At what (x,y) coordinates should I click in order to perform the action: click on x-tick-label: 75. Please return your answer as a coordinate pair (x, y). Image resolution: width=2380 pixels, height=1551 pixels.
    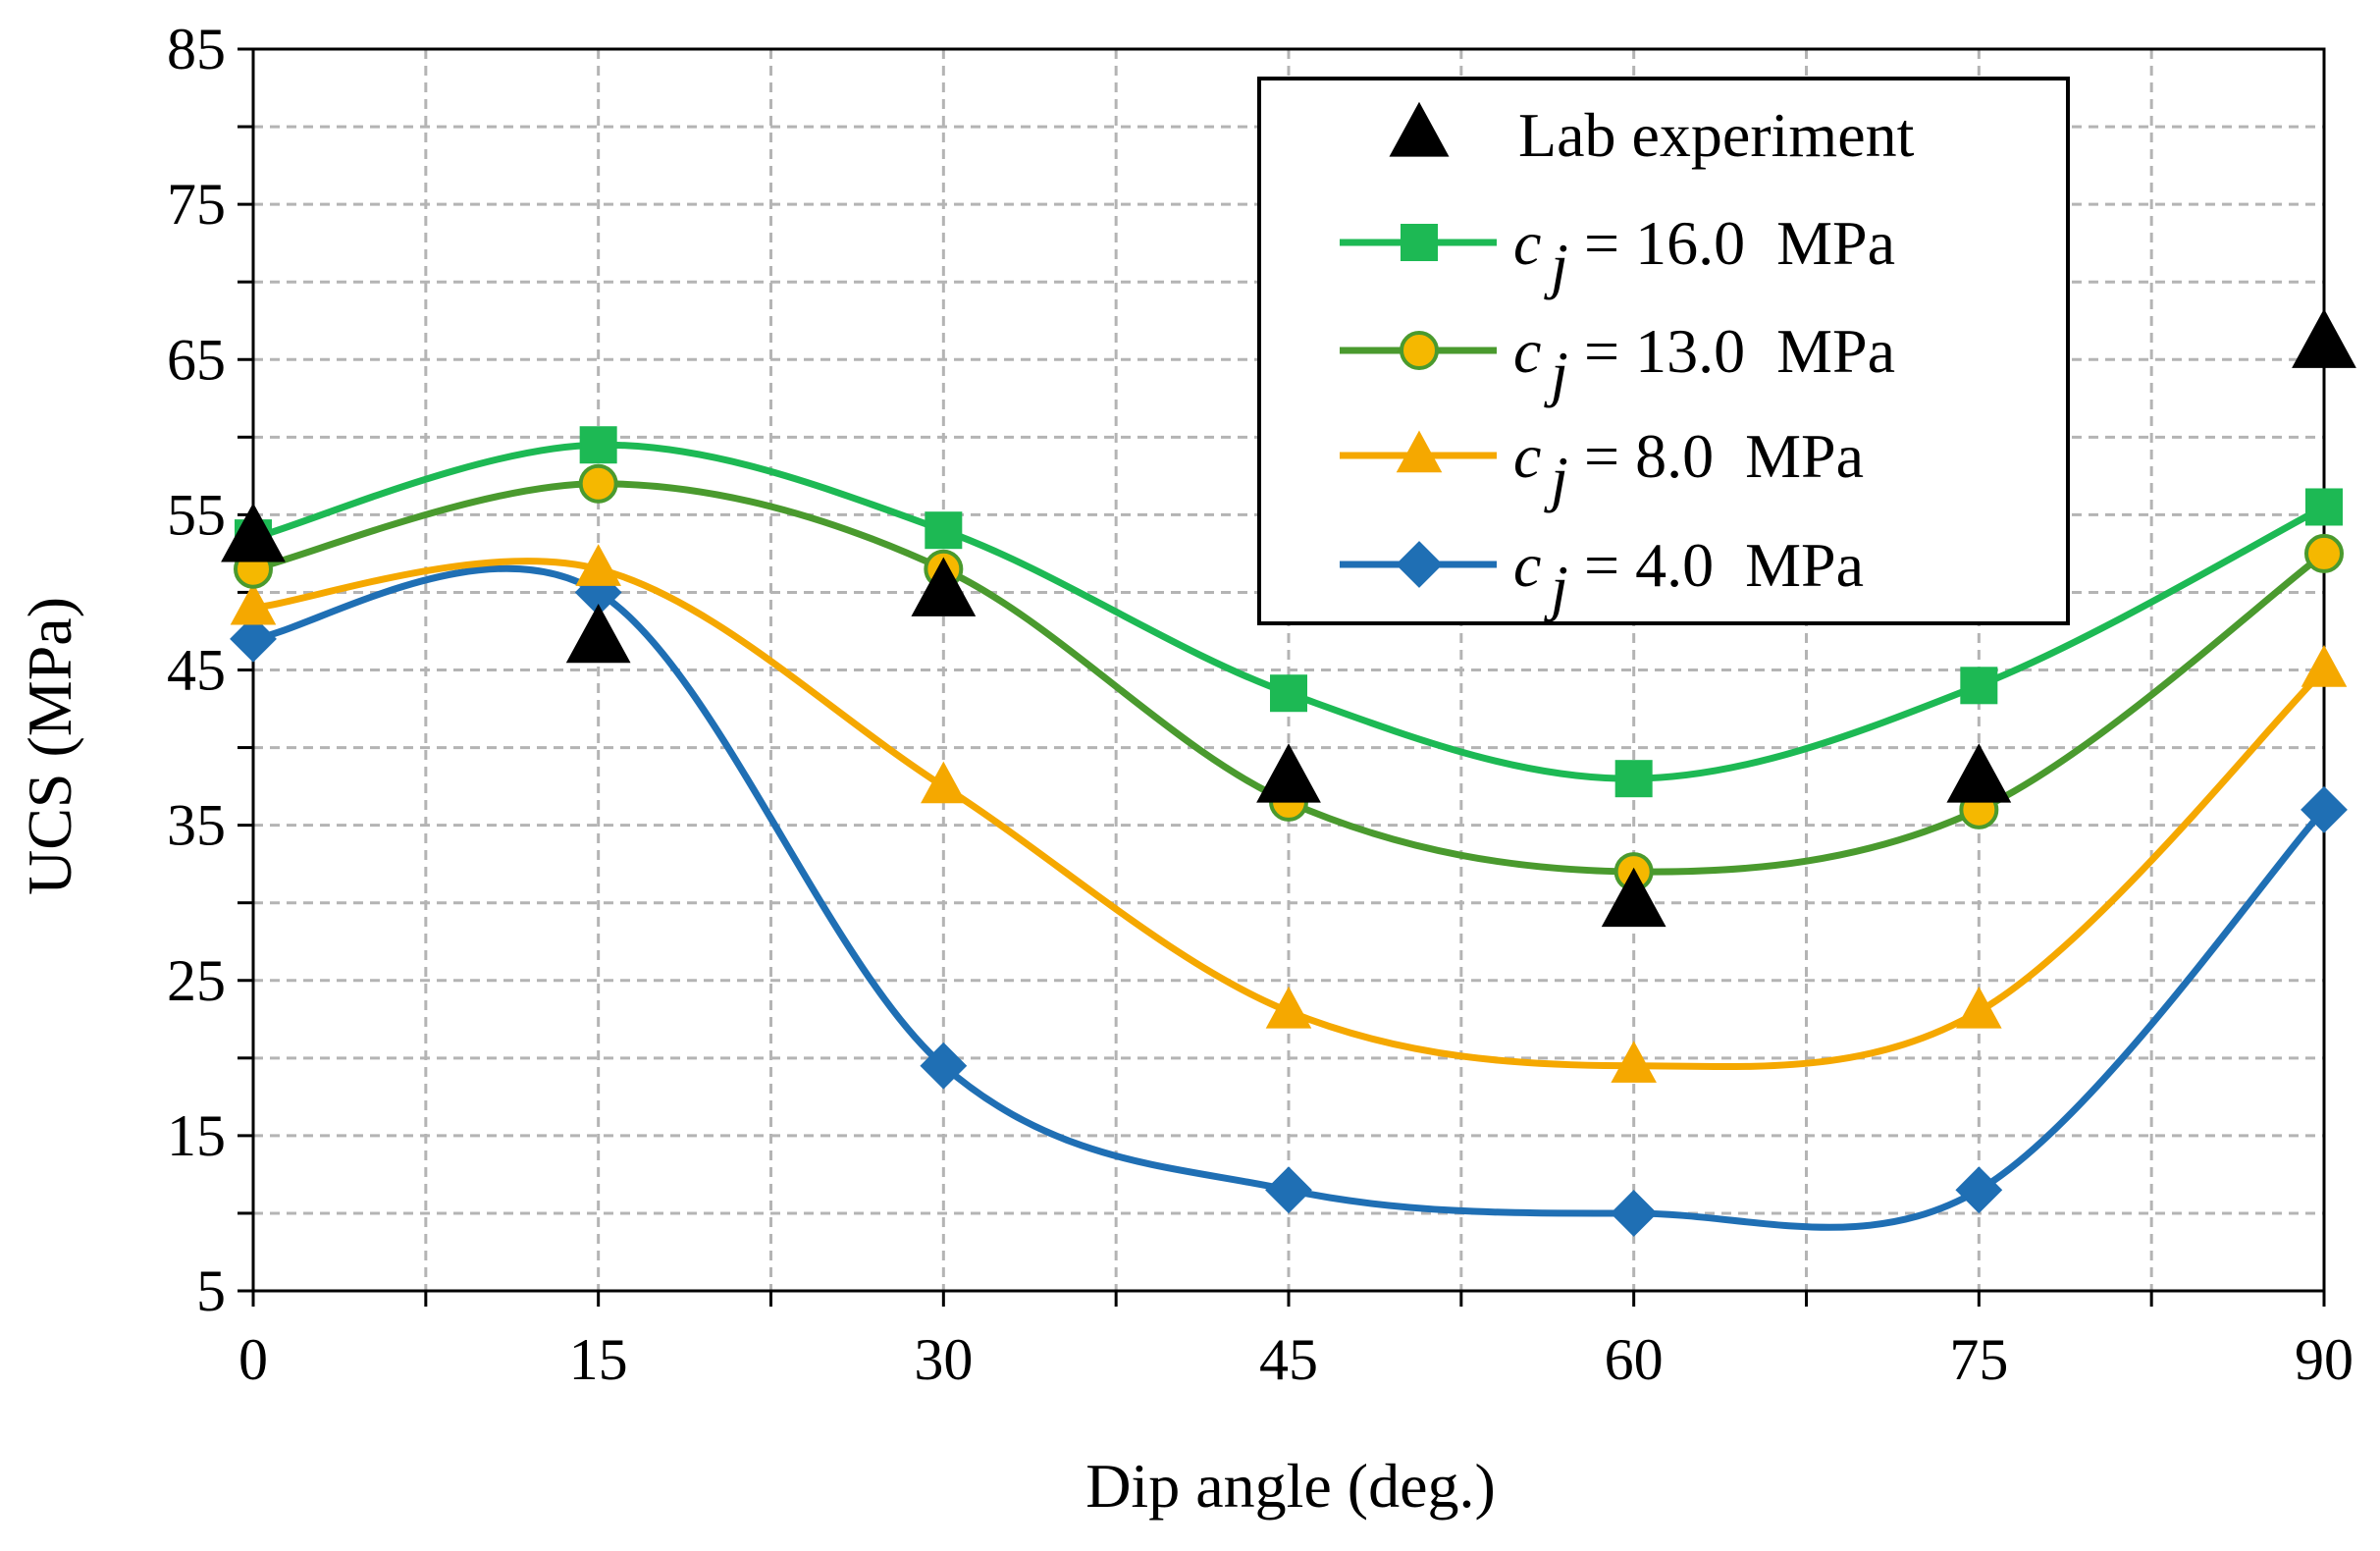
    Looking at the image, I should click on (1978, 1359).